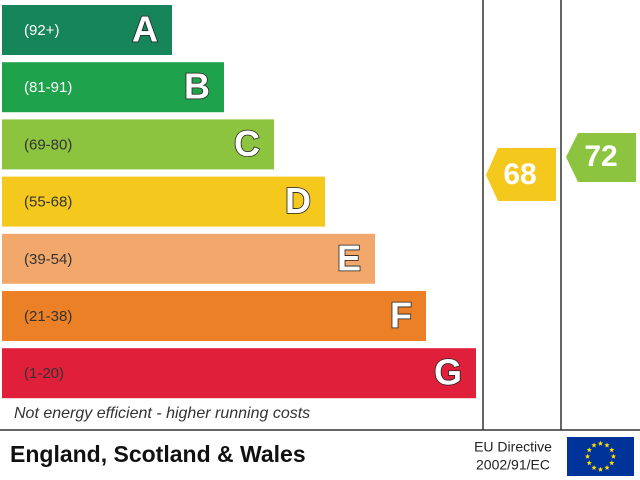 The image size is (640, 480). Describe the element at coordinates (513, 465) in the screenshot. I see `directive-line2: 2002/91/EC` at that location.